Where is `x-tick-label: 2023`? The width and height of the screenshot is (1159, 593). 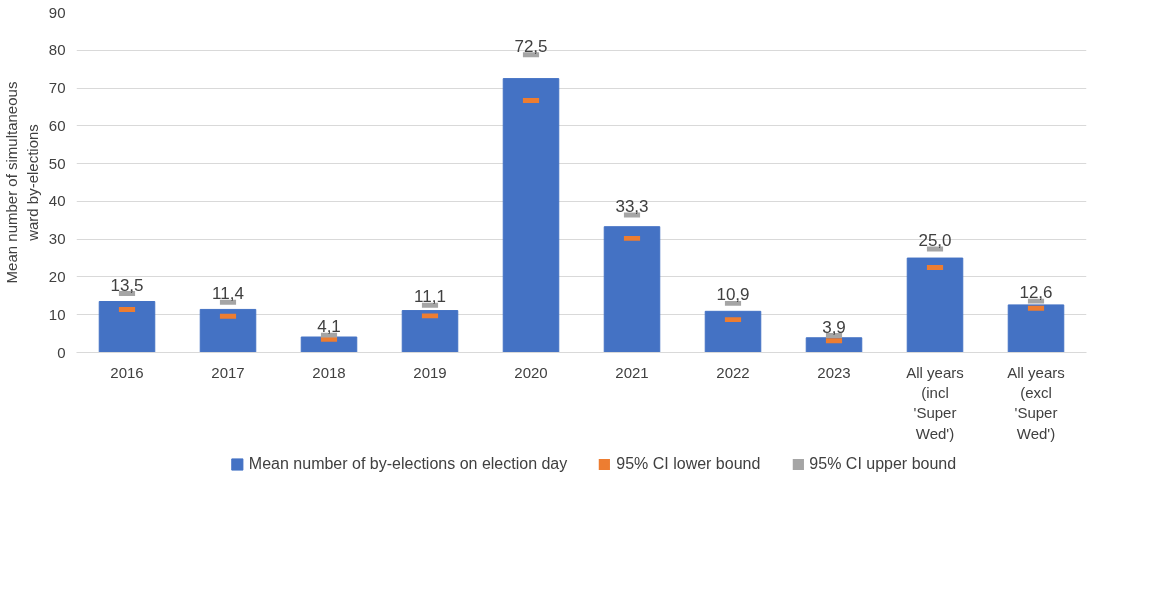
x-tick-label: 2023 is located at coordinates (834, 372).